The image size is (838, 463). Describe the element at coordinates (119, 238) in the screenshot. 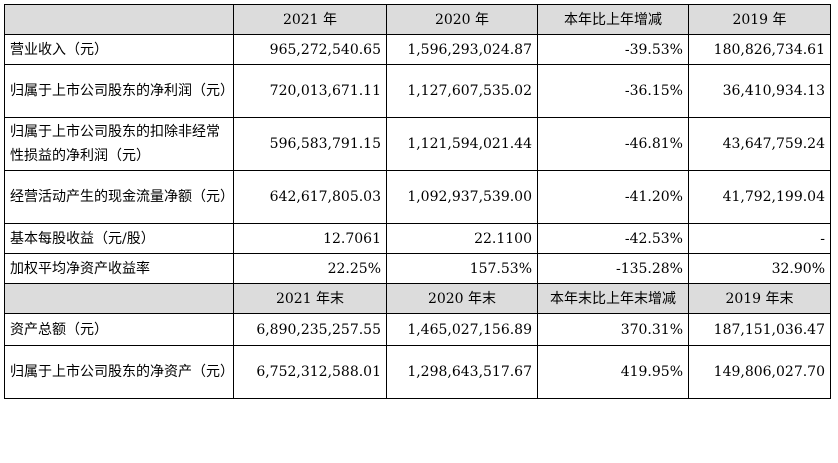

I see `row-label: 基本每股收益（元/股）` at that location.